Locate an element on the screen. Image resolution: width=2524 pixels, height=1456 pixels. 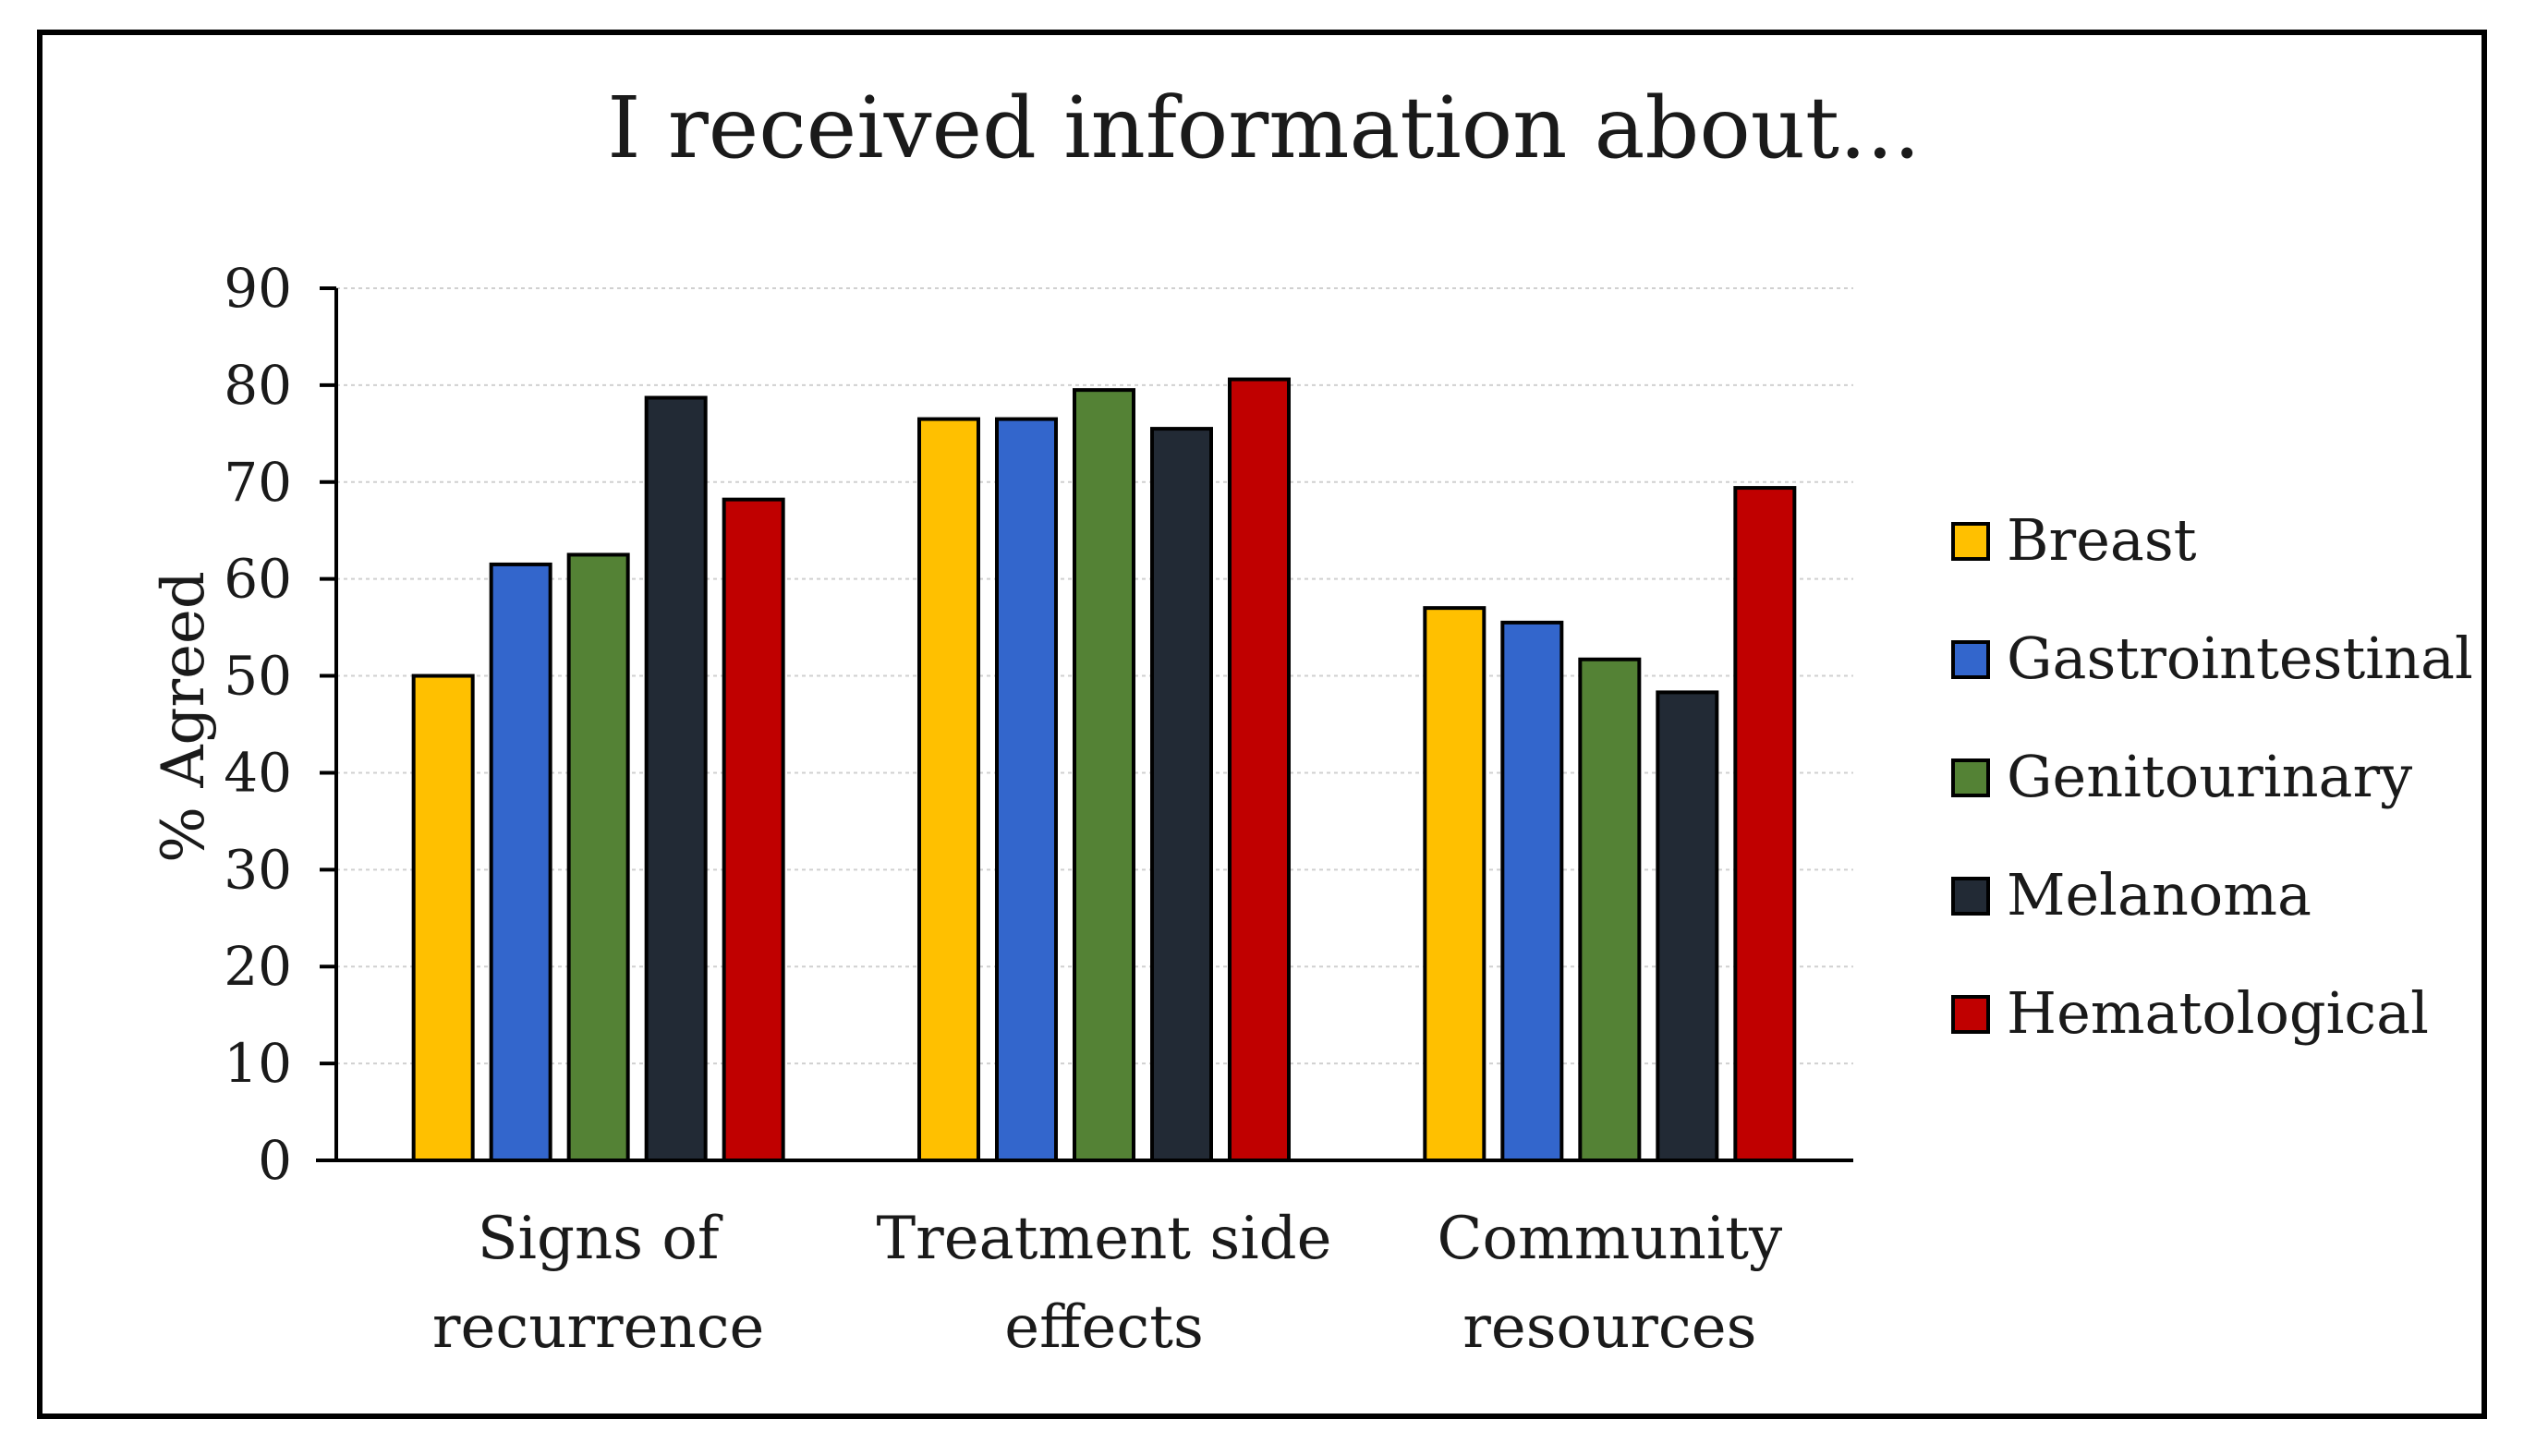
x-tick-label: Community is located at coordinates (1611, 1239).